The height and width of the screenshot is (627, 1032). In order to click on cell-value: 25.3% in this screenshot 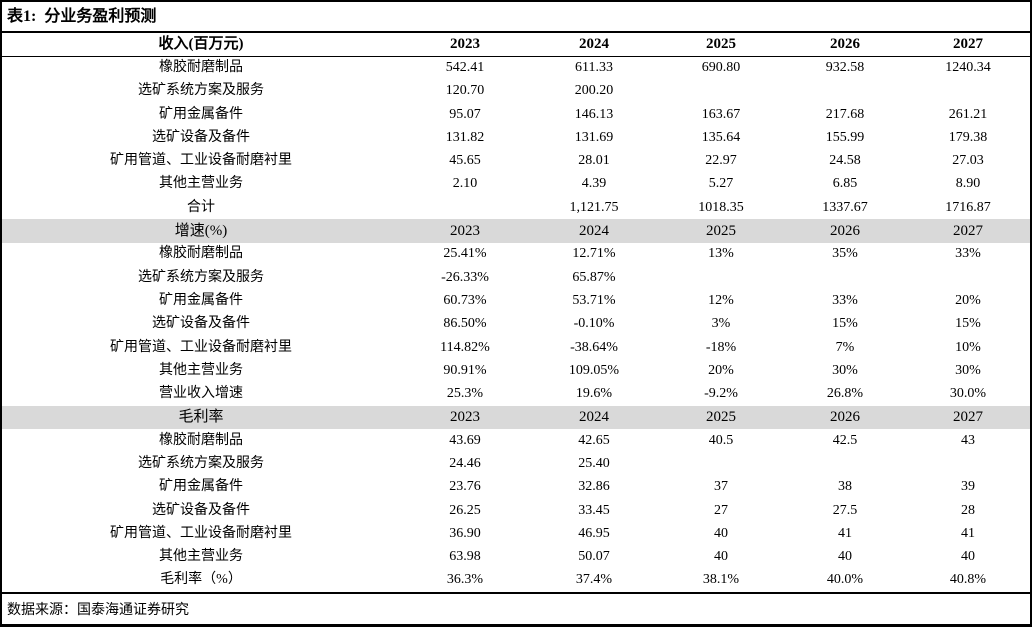, I will do `click(465, 394)`.